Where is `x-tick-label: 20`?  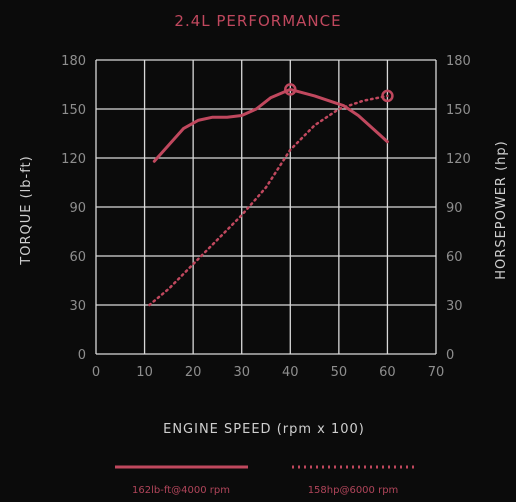
x-tick-label: 20 is located at coordinates (193, 372).